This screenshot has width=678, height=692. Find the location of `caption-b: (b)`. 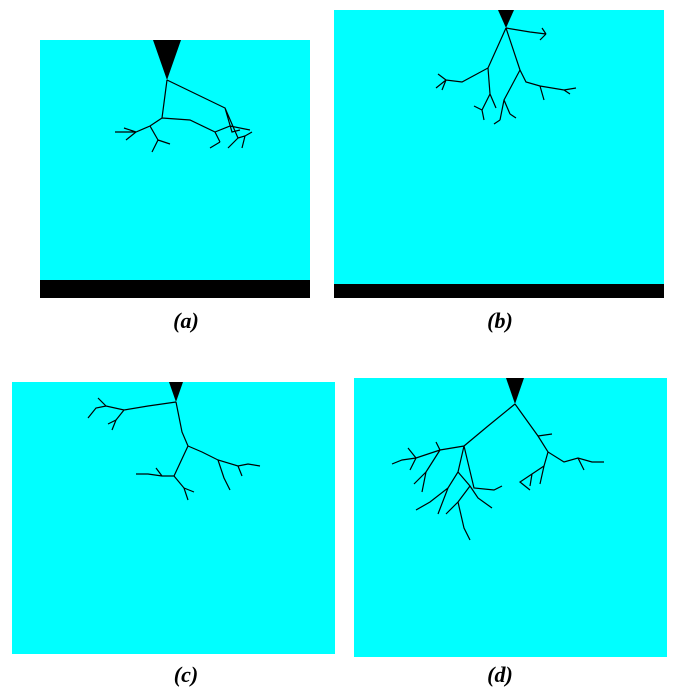

caption-b: (b) is located at coordinates (500, 320).